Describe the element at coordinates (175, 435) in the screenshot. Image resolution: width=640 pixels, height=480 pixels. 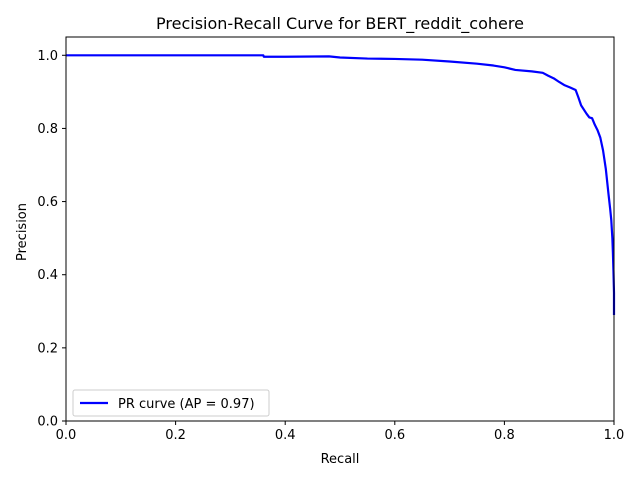
I see `x-tick-label: 0.2` at that location.